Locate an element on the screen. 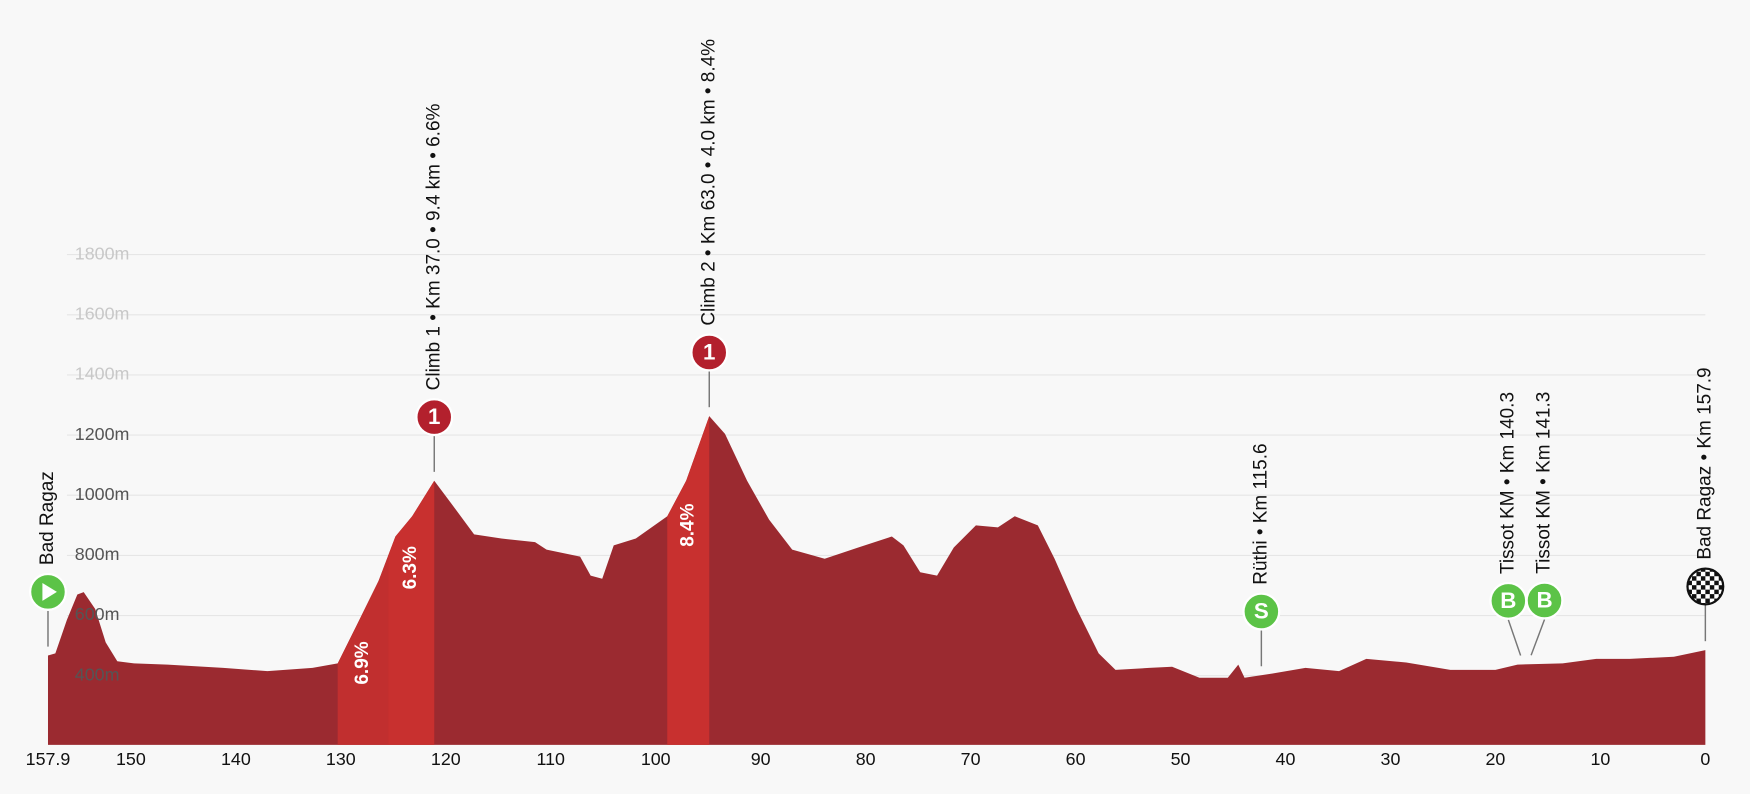 This screenshot has height=794, width=1750. y-tick-label: 400m is located at coordinates (97, 674).